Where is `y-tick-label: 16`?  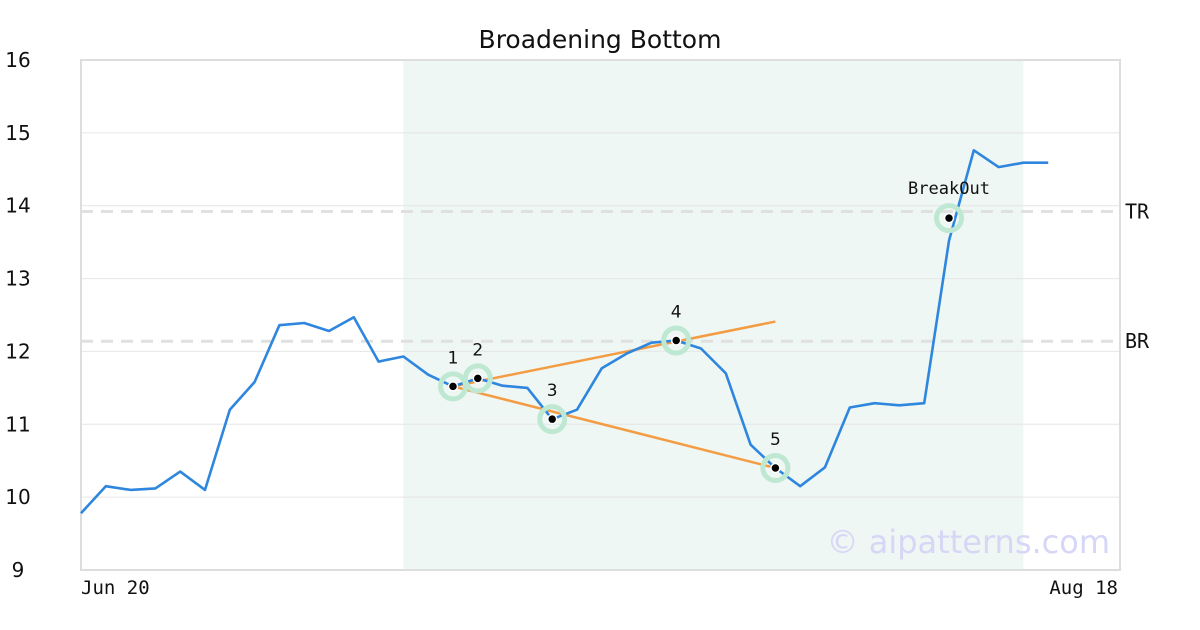 y-tick-label: 16 is located at coordinates (17, 60).